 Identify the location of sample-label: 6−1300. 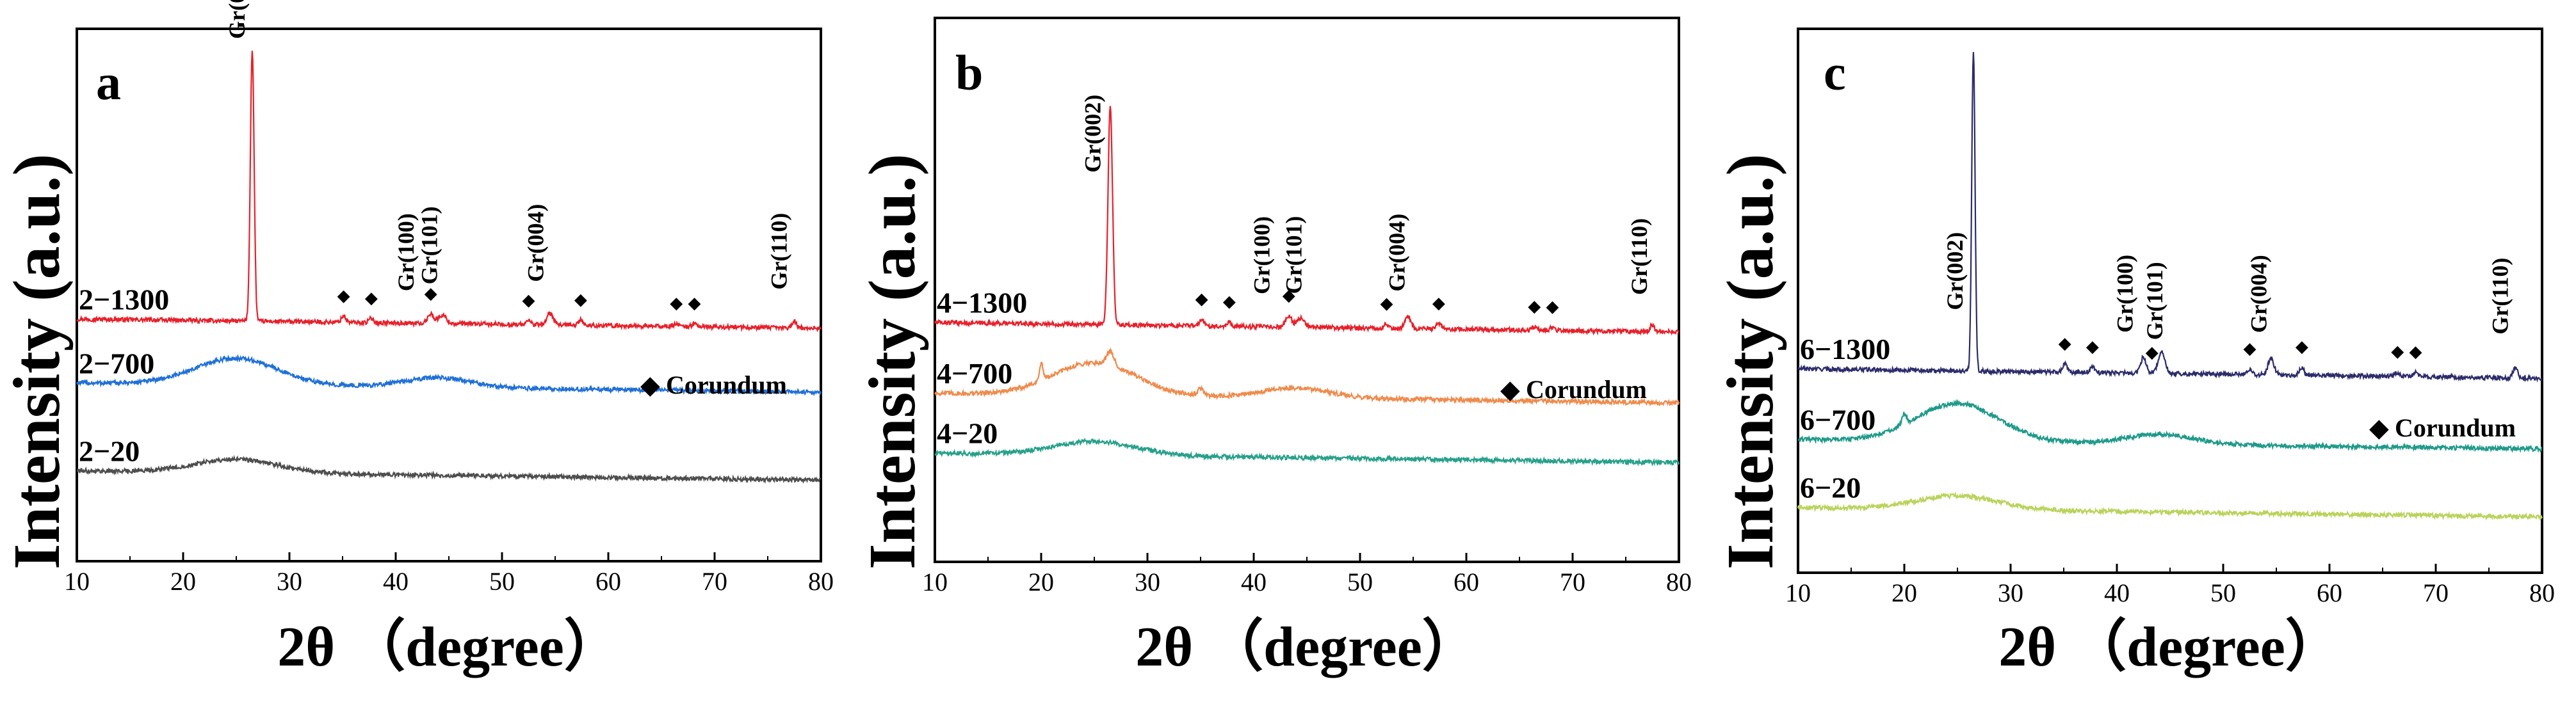
(1845, 349).